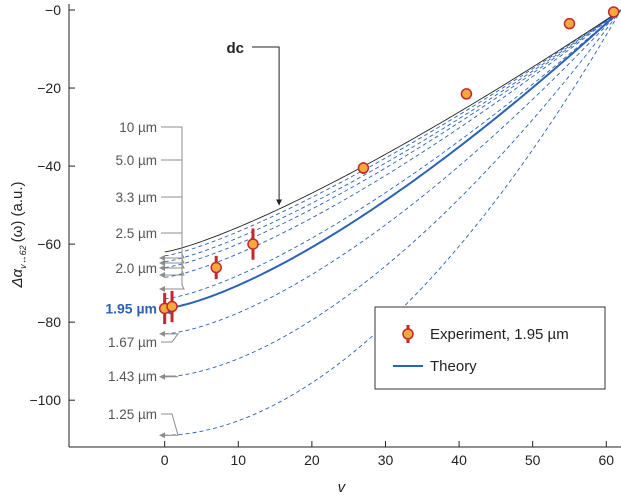  Describe the element at coordinates (136, 160) in the screenshot. I see `wavelength-label: 5.0 µm` at that location.